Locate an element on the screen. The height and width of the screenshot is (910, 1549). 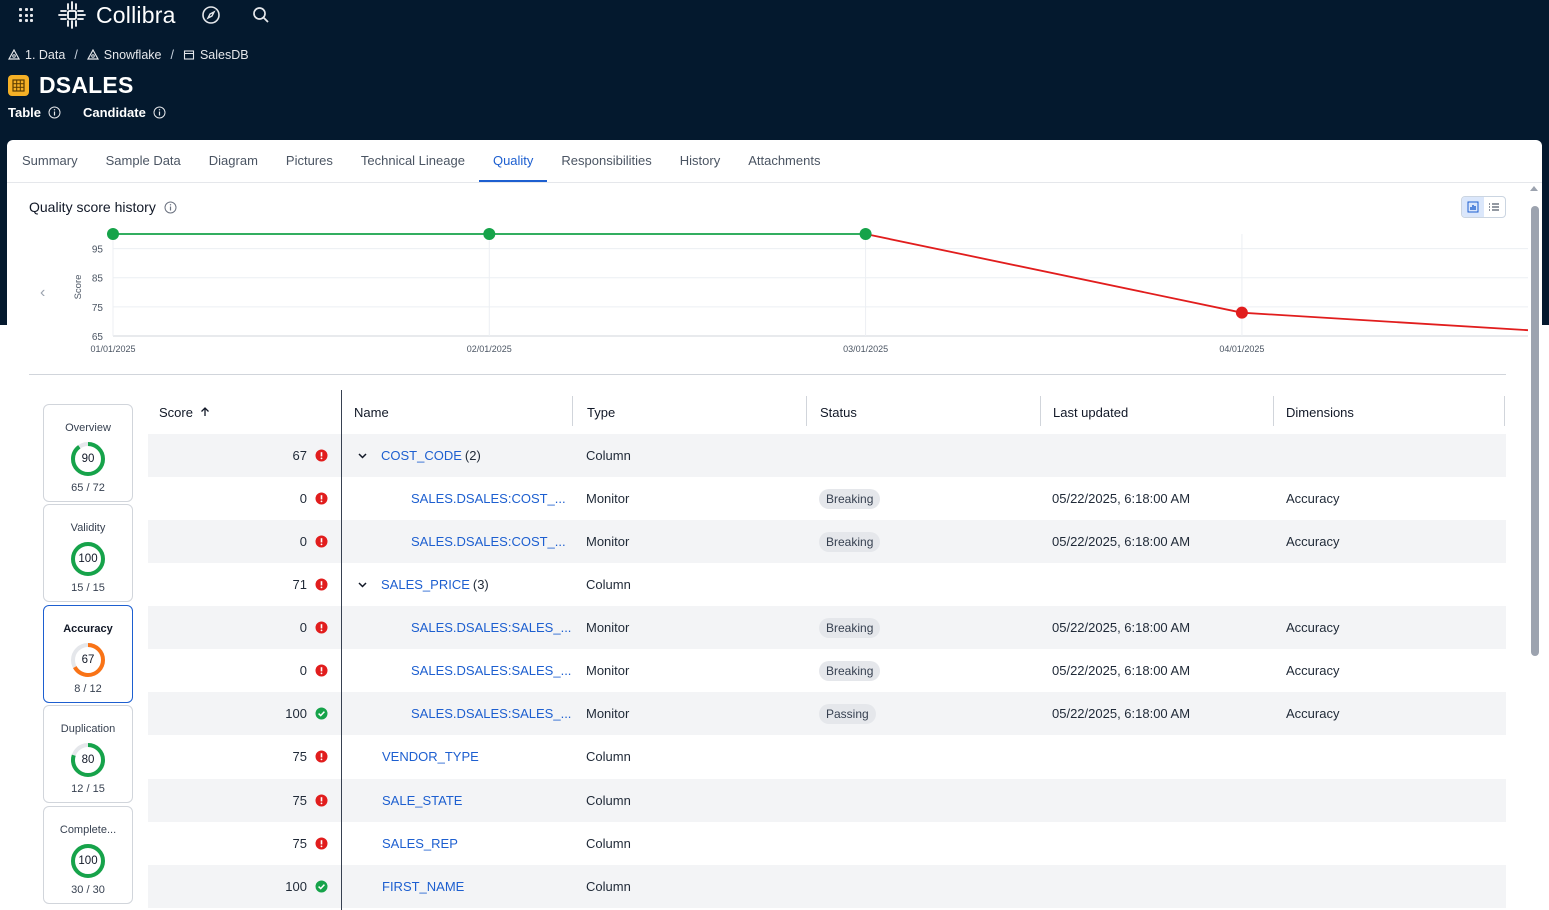
section-divider is located at coordinates (767, 374).